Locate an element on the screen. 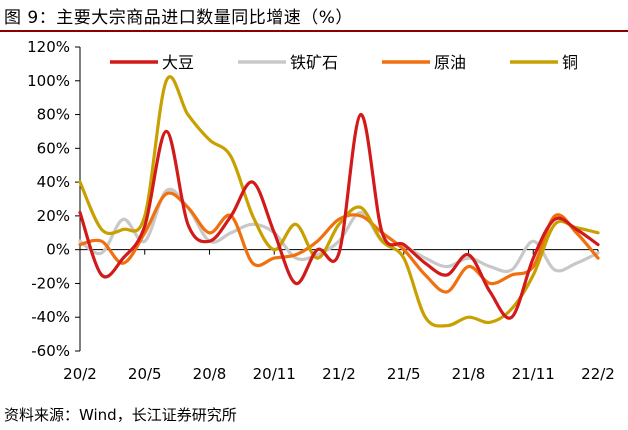 This screenshot has height=430, width=628. title-divider is located at coordinates (314, 31).